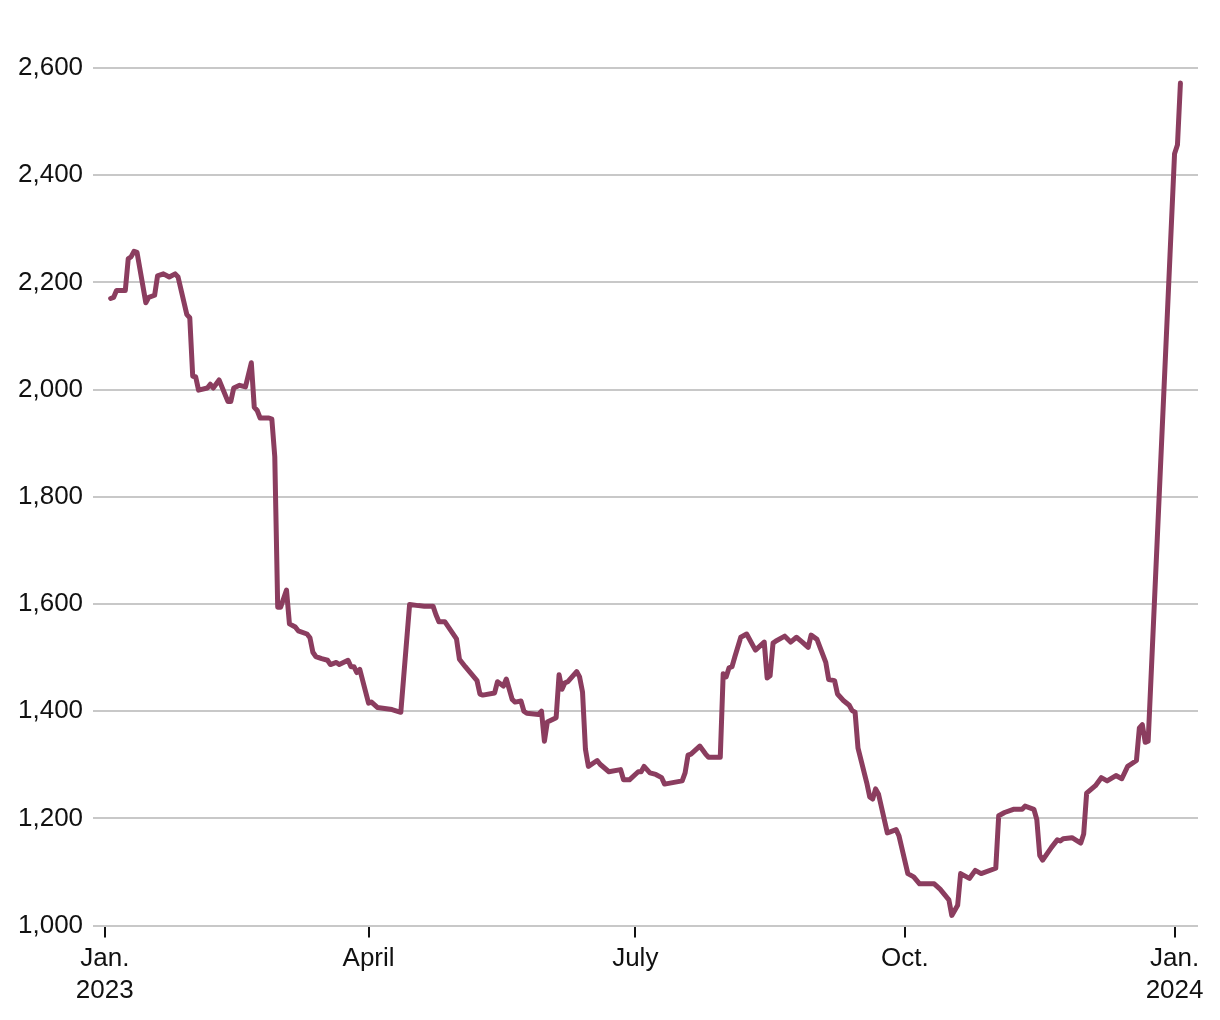  What do you see at coordinates (635, 957) in the screenshot?
I see `x-tick-label: July` at bounding box center [635, 957].